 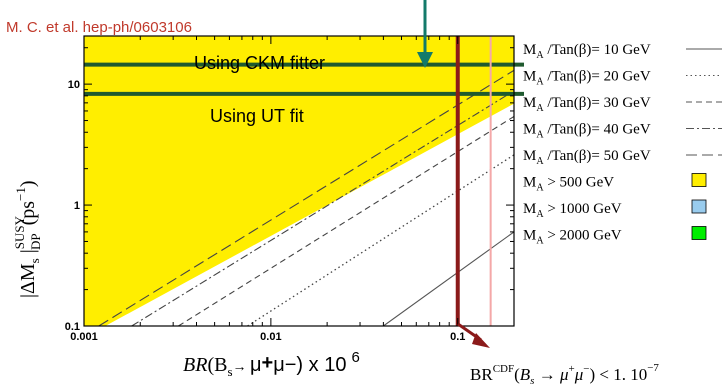 What do you see at coordinates (597, 103) in the screenshot?
I see `legend-text: /Tan(β)= 30 GeV` at bounding box center [597, 103].